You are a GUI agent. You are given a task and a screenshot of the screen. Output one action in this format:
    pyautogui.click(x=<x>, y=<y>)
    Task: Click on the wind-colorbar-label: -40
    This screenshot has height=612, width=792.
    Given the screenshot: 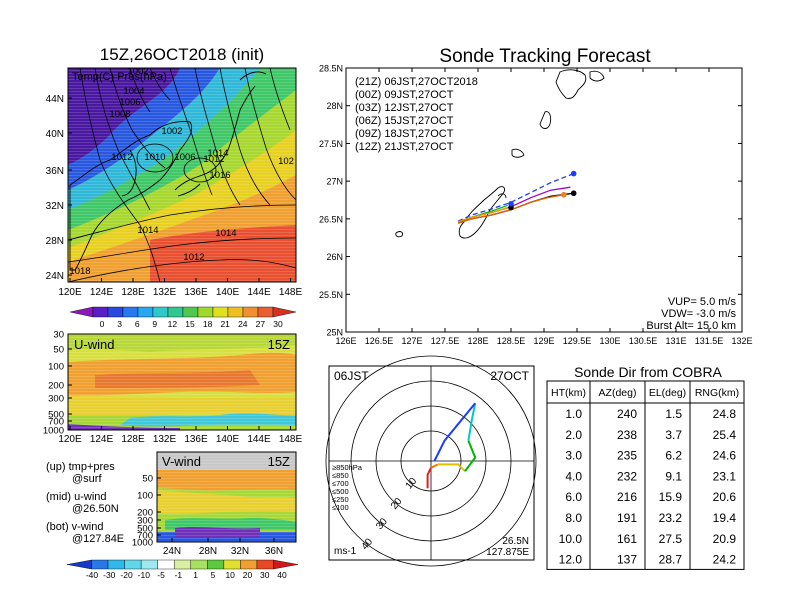 What is the action you would take?
    pyautogui.click(x=92, y=575)
    